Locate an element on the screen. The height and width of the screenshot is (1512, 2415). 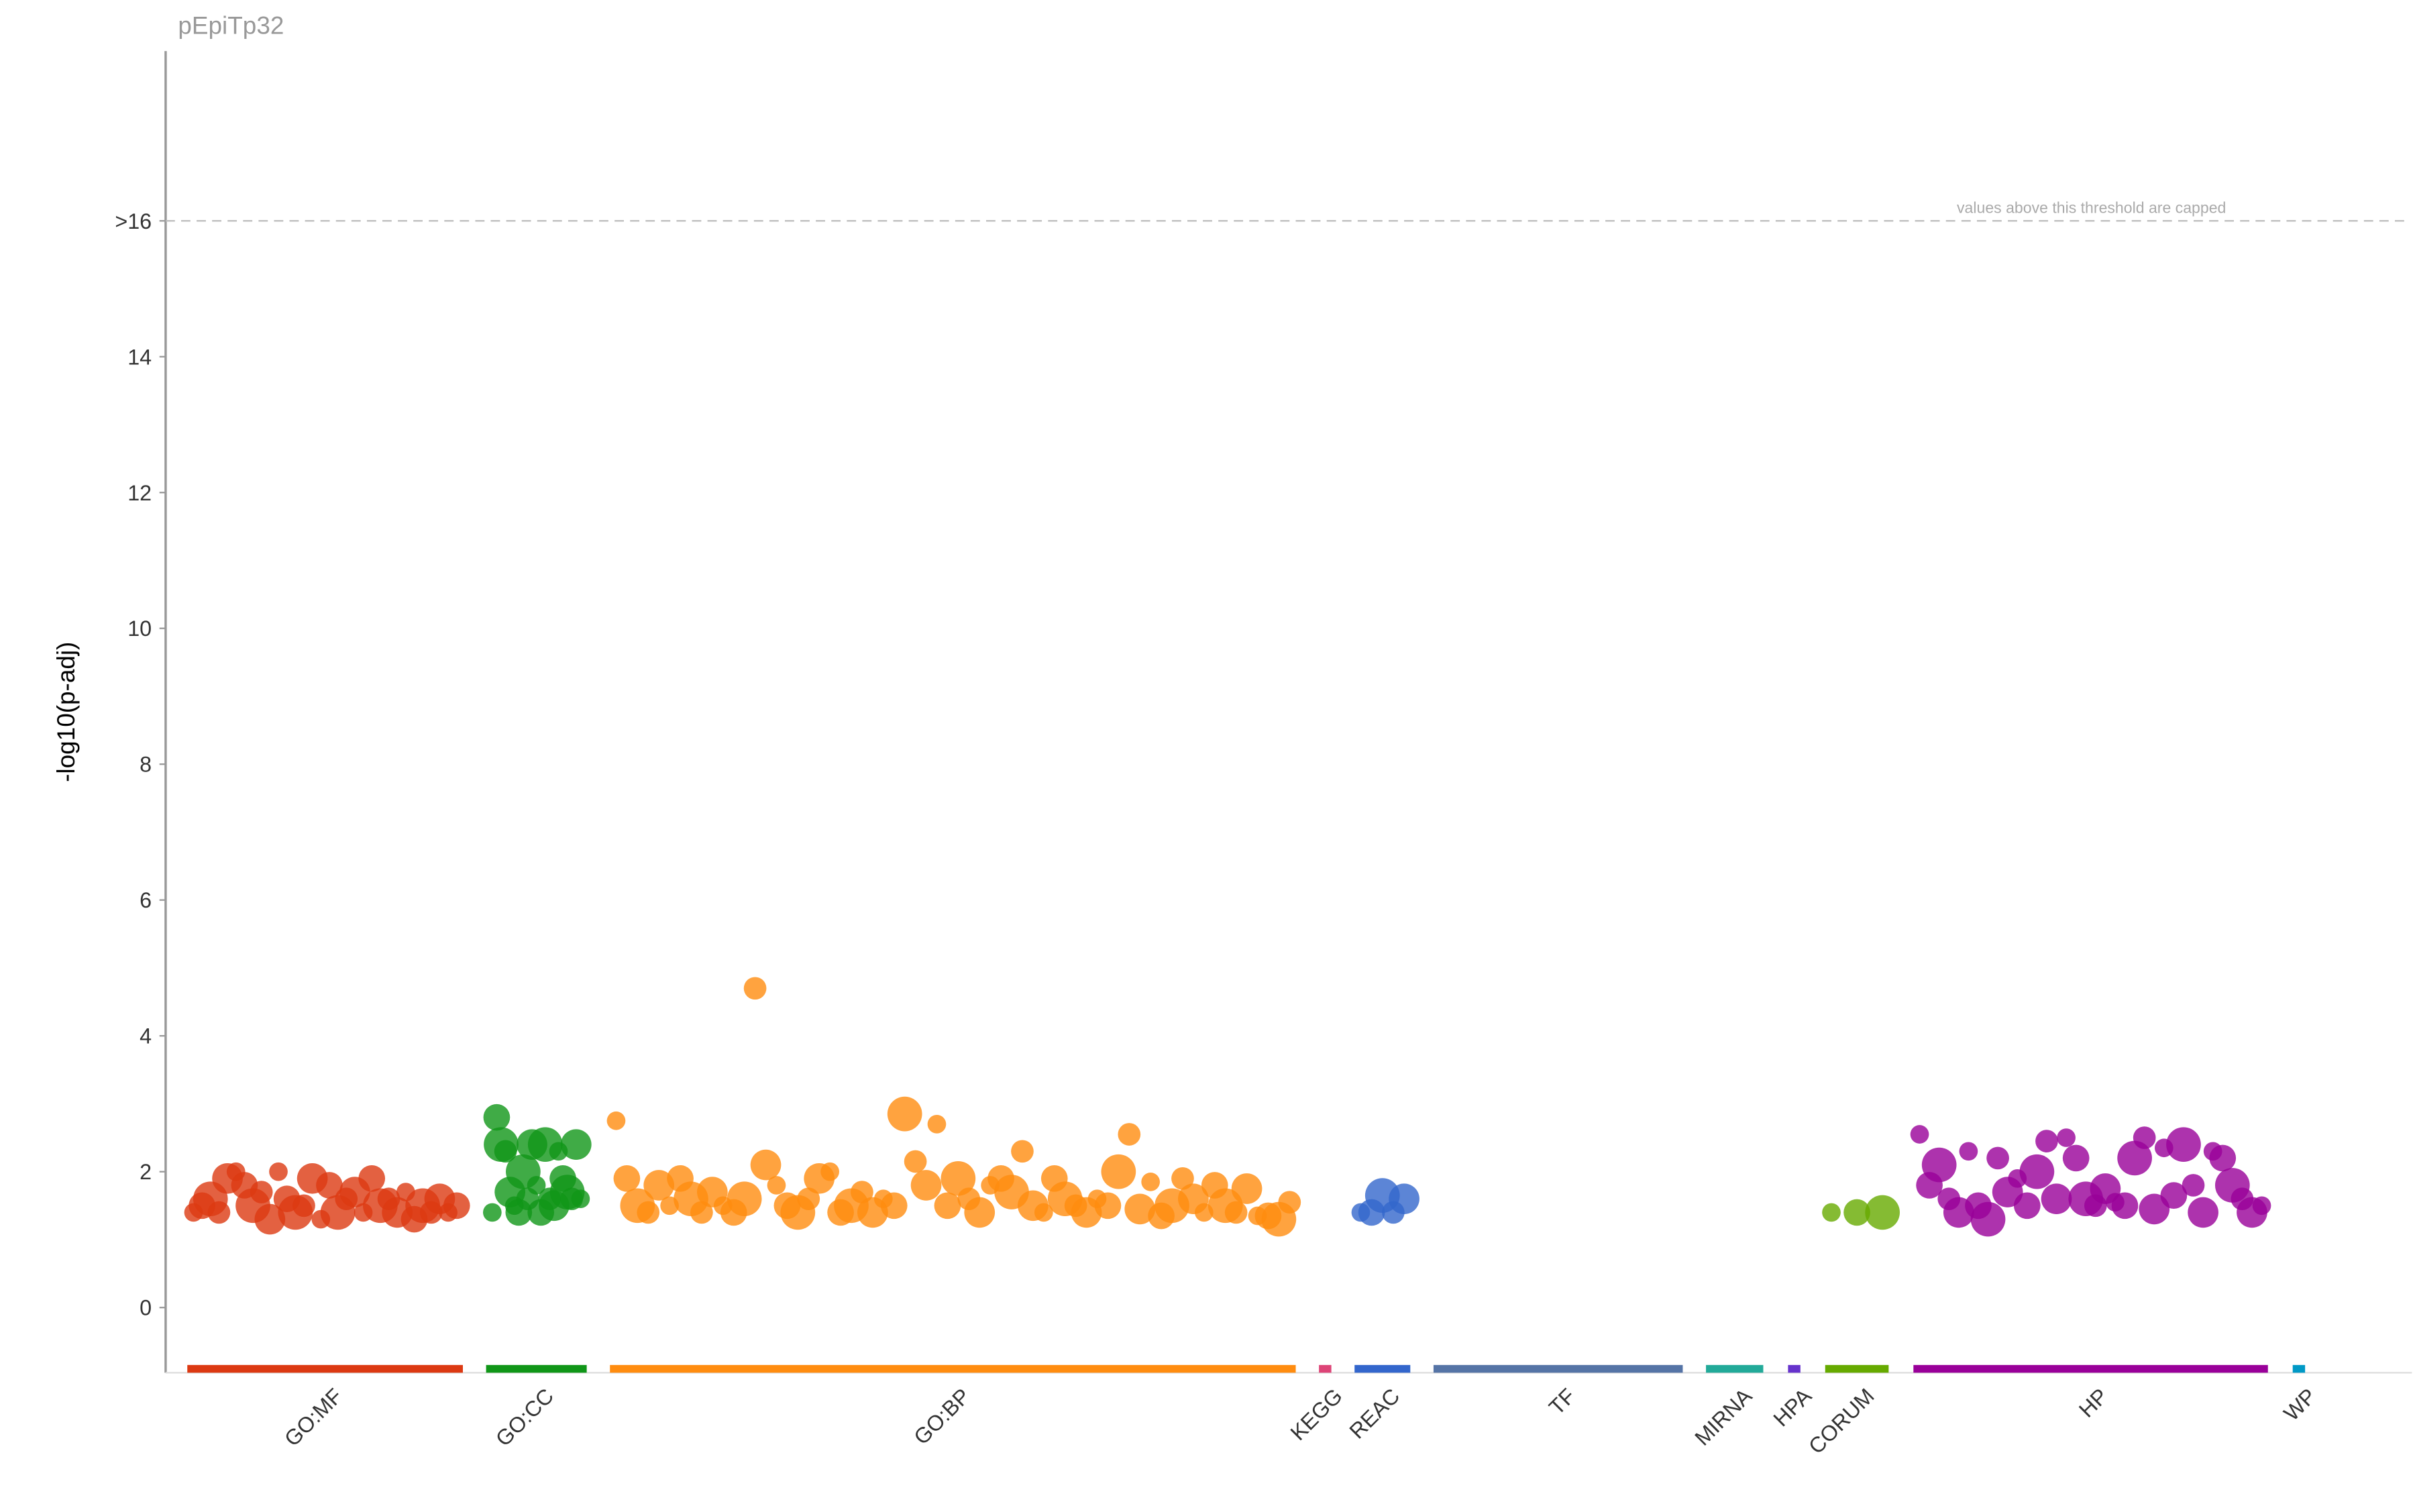
y-tick-label: 10 is located at coordinates (139, 628).